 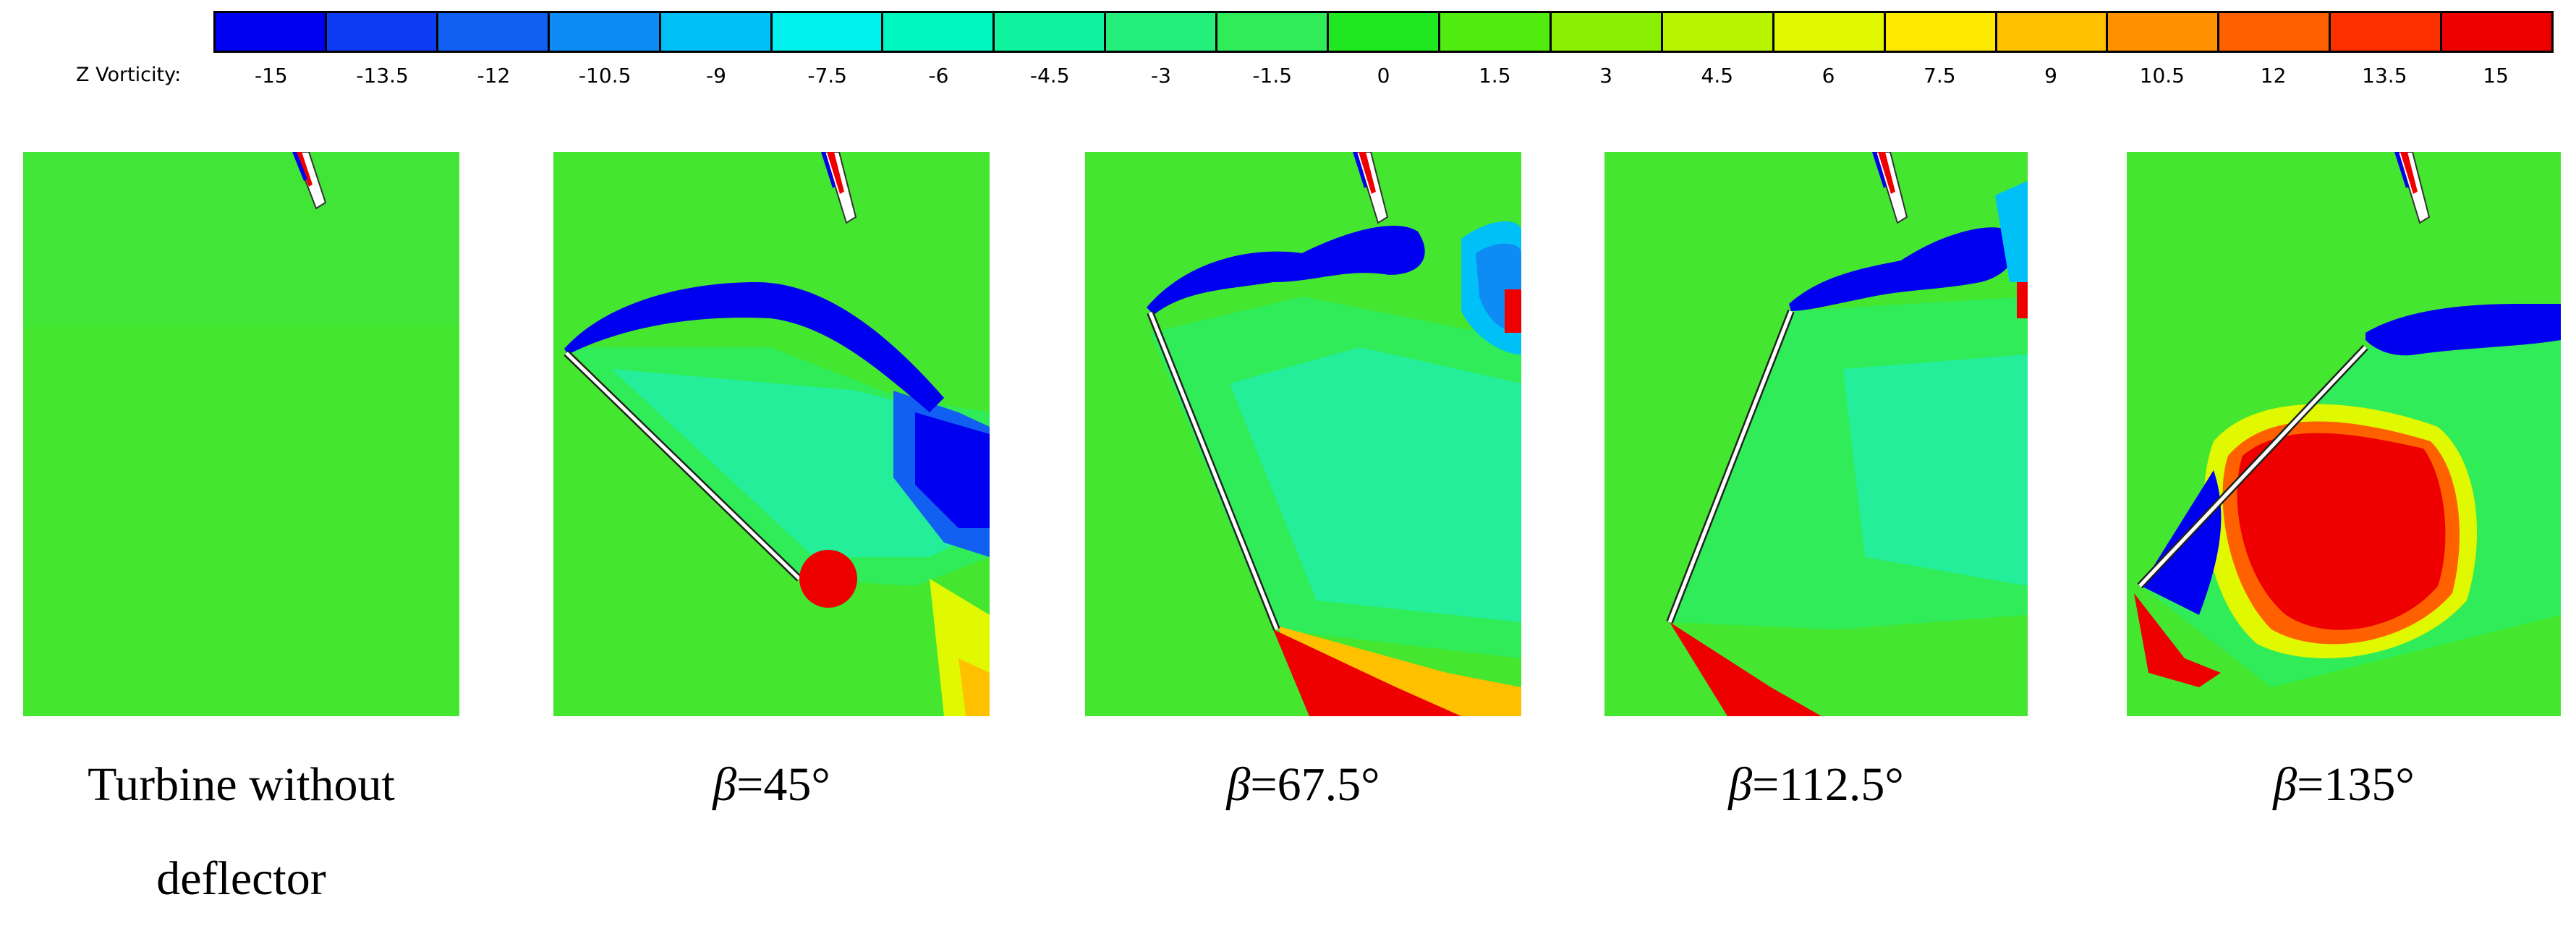 What do you see at coordinates (1315, 784) in the screenshot?
I see `caption-value: =67.5°` at bounding box center [1315, 784].